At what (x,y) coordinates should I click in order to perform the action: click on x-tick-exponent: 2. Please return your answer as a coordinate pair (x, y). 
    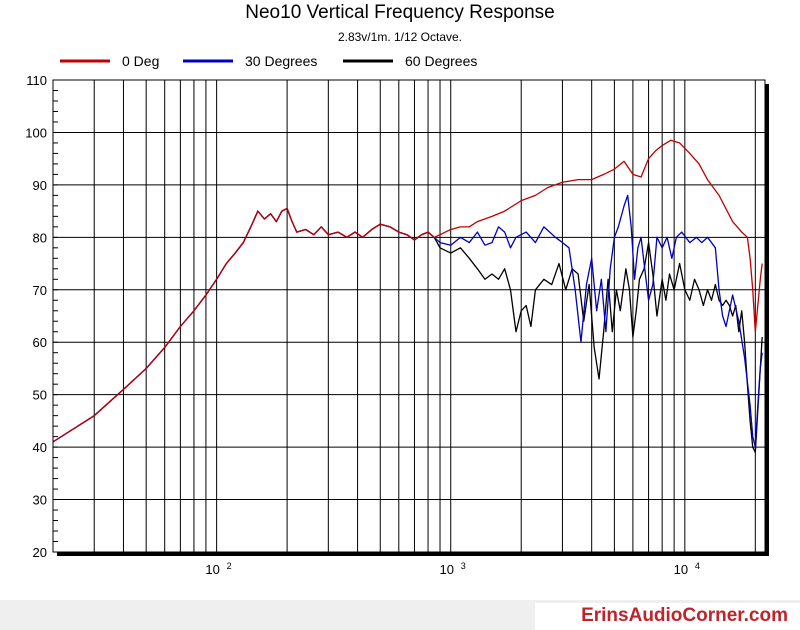
    Looking at the image, I should click on (229, 566).